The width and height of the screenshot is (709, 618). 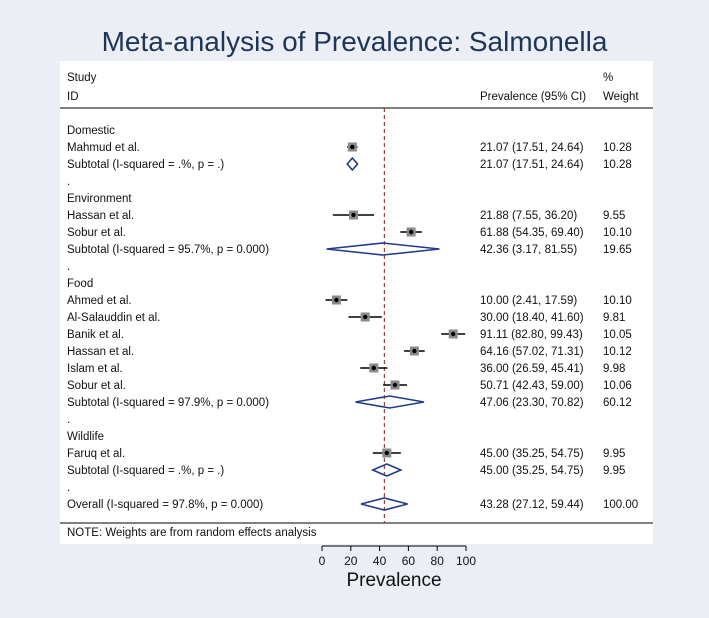 I want to click on row-weight: 100.00, so click(x=620, y=505).